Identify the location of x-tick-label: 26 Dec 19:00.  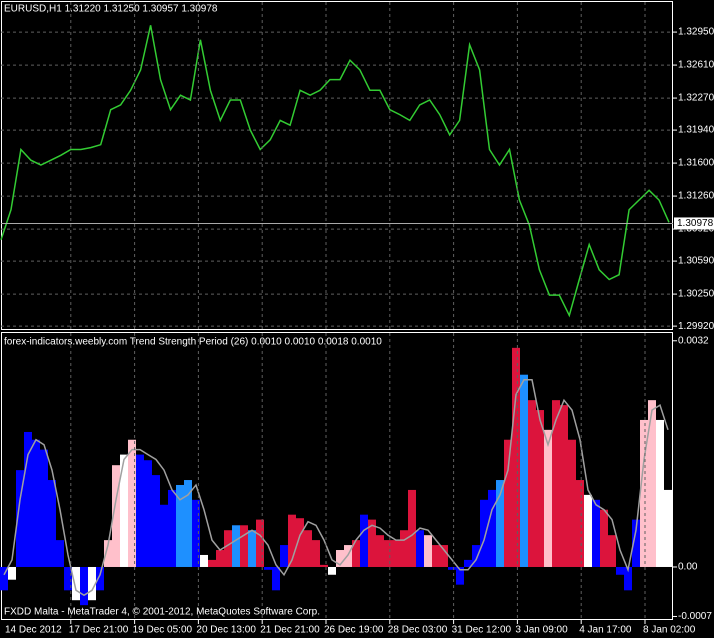
(354, 630).